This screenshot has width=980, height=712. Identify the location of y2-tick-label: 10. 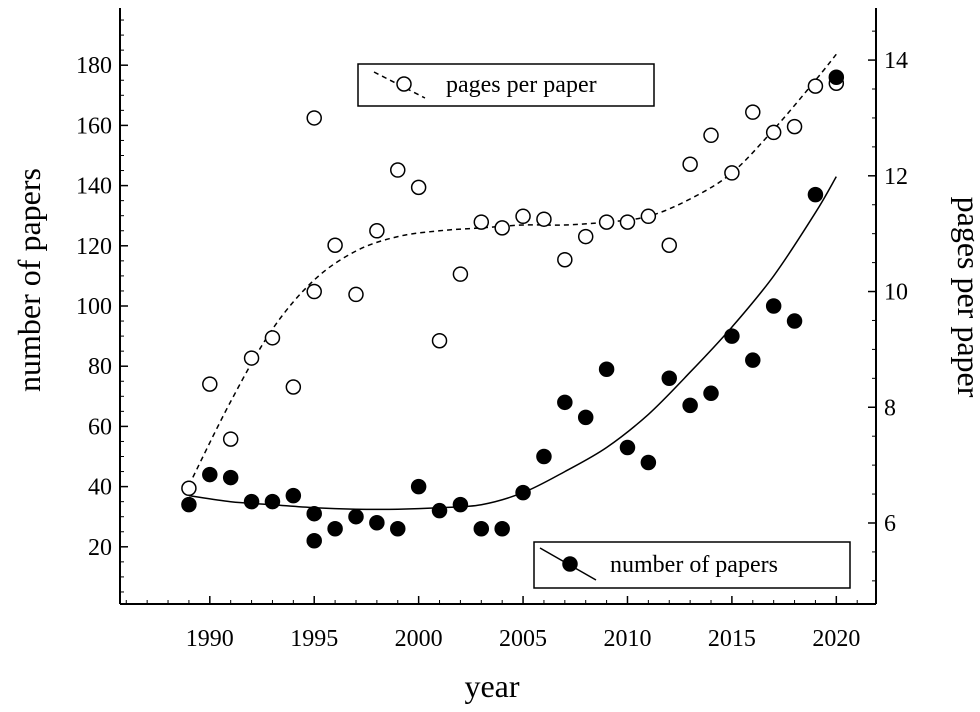
(896, 293).